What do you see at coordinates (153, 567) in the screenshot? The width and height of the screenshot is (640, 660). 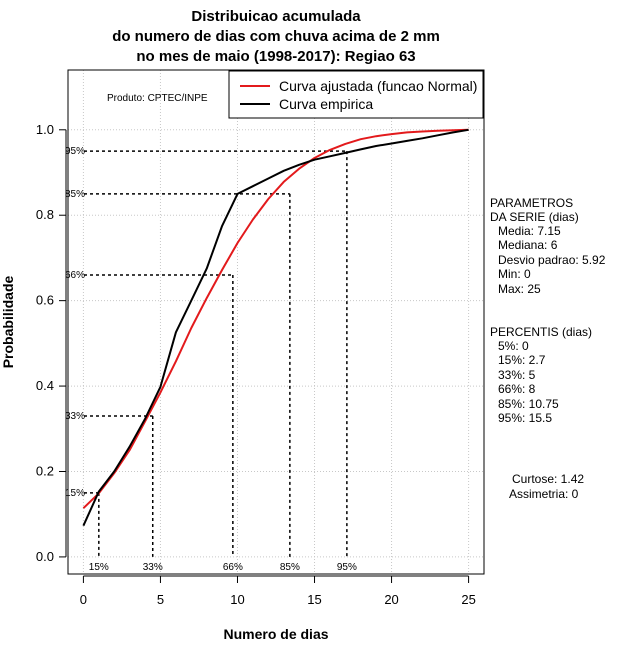 I see `percentile-label-x: 33%` at bounding box center [153, 567].